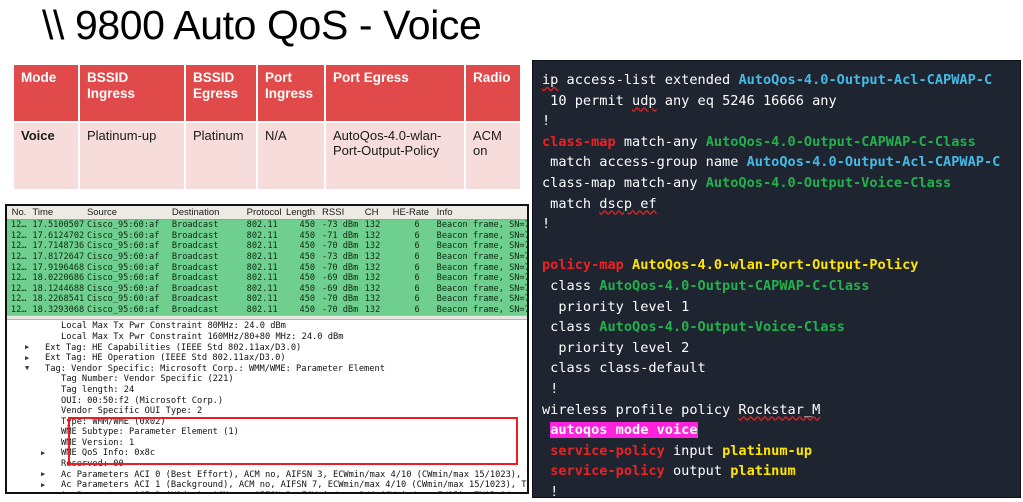 This screenshot has width=1023, height=502. What do you see at coordinates (583, 265) in the screenshot?
I see `cli-token: policy-map` at bounding box center [583, 265].